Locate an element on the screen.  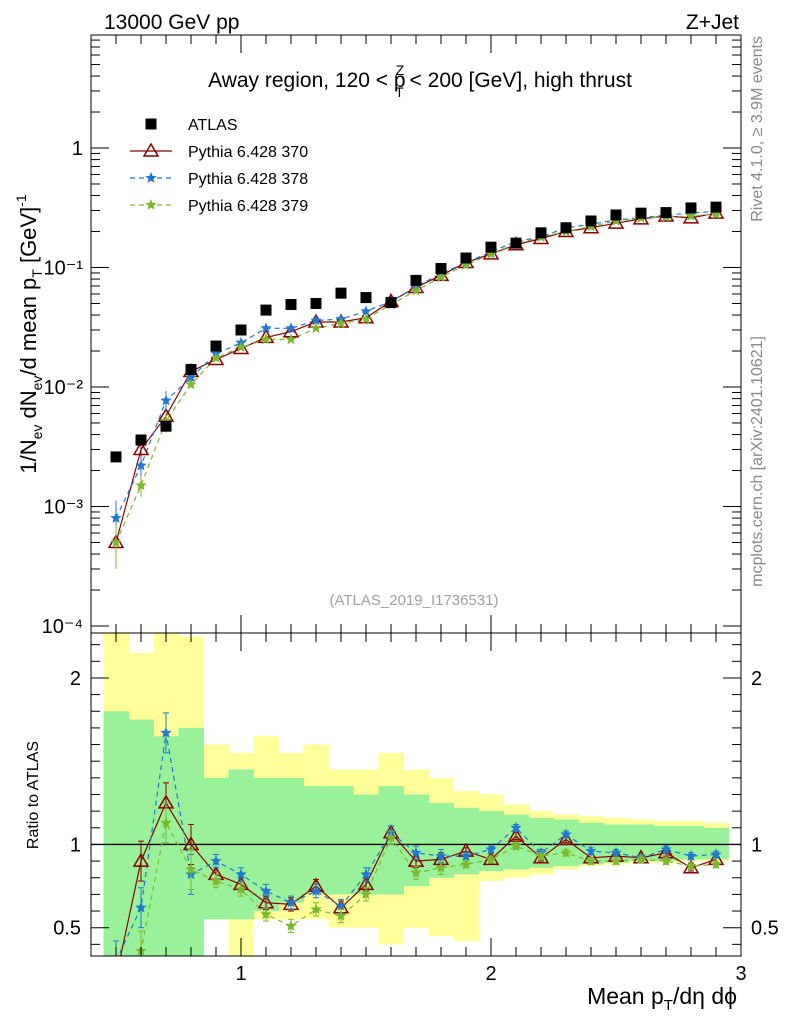
mcplots-label: mcplots.cern.ch [arXiv:2401.10621] is located at coordinates (757, 461).